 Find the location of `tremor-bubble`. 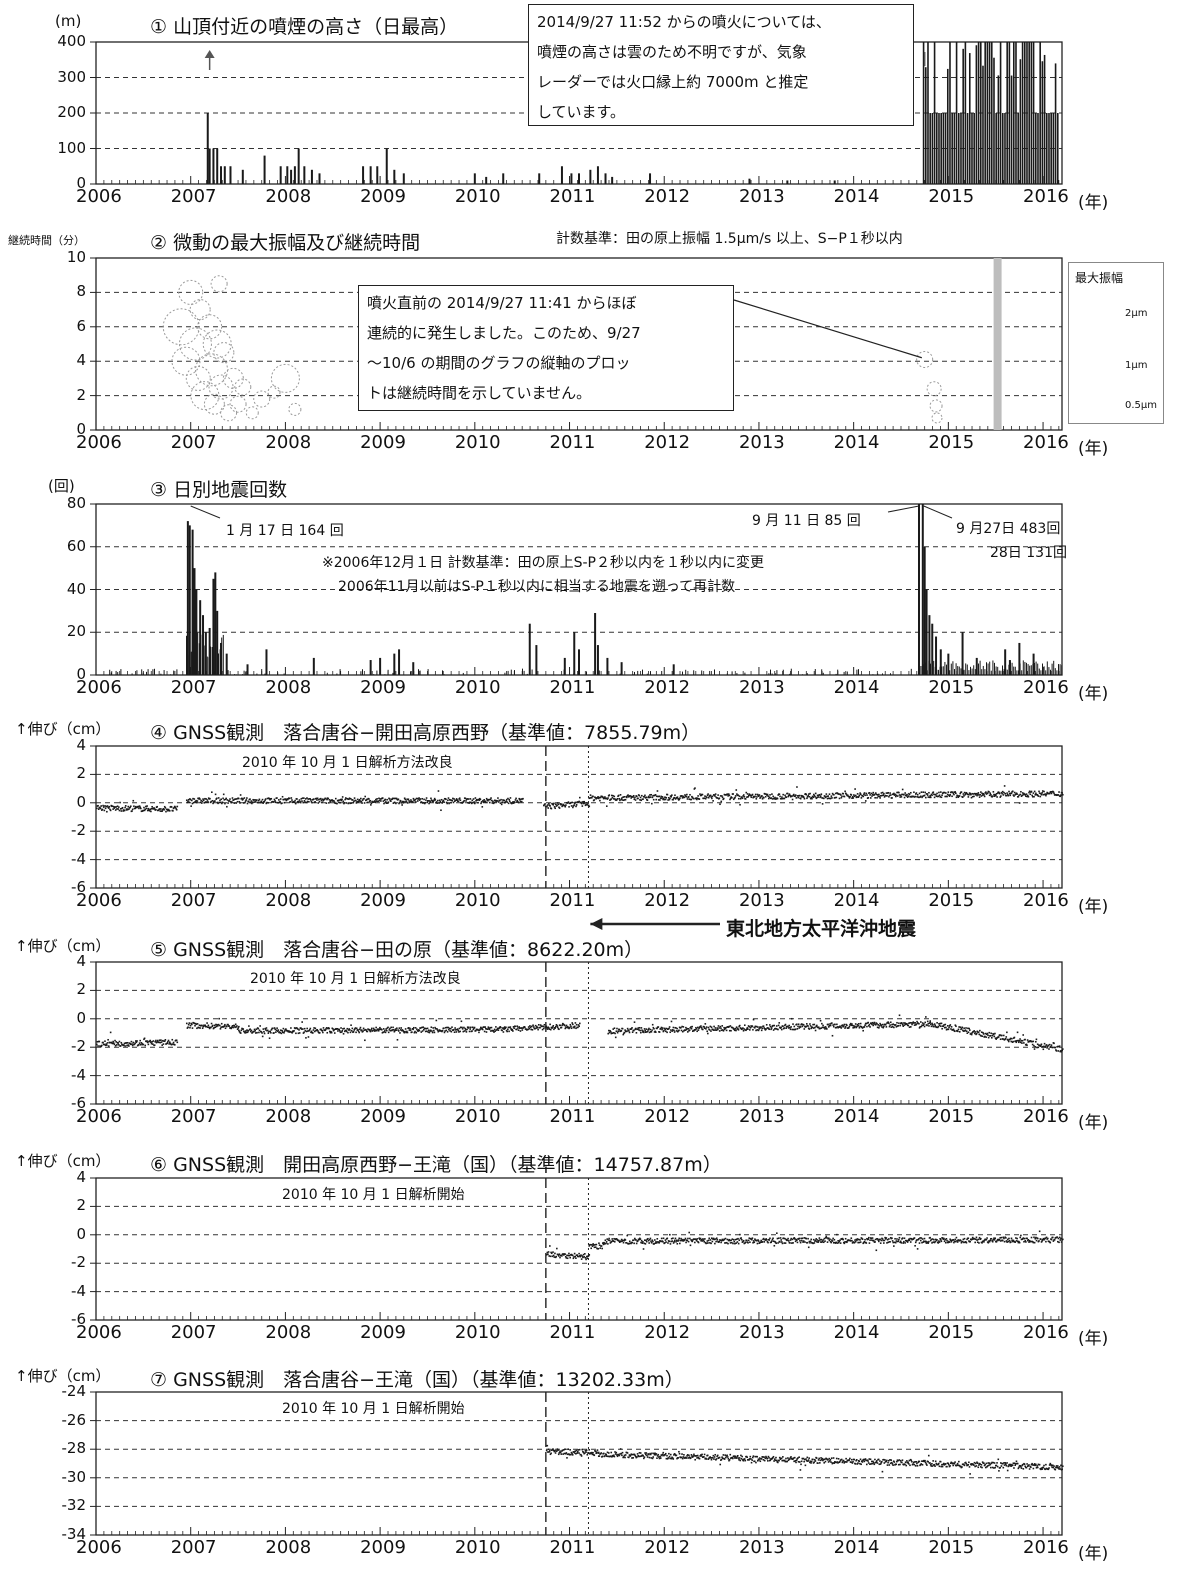

tremor-bubble is located at coordinates (219, 284).